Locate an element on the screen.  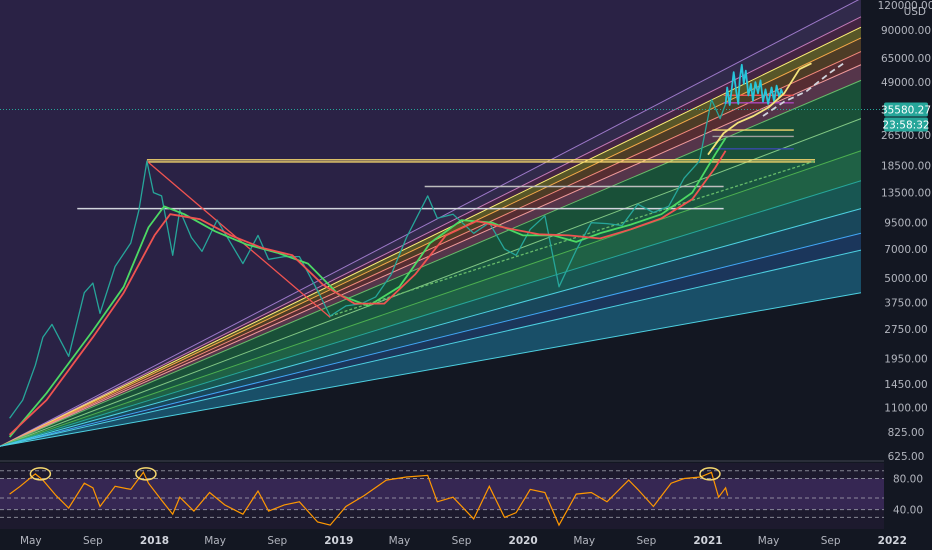
price-tick-label: 1100.00 is located at coordinates (905, 409).